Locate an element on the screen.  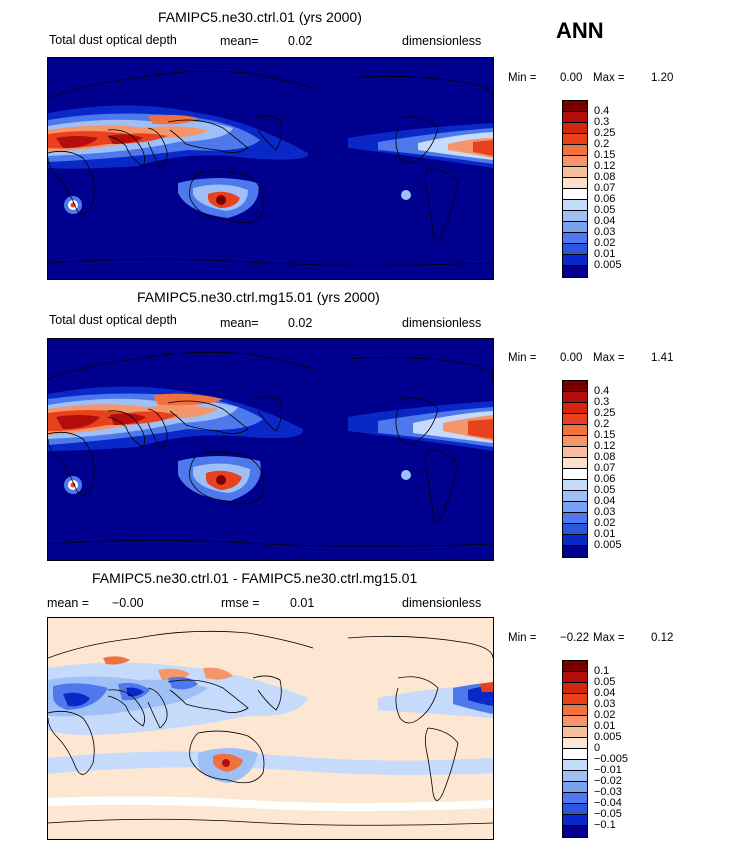
panel1-mean-label: mean= is located at coordinates (239, 41).